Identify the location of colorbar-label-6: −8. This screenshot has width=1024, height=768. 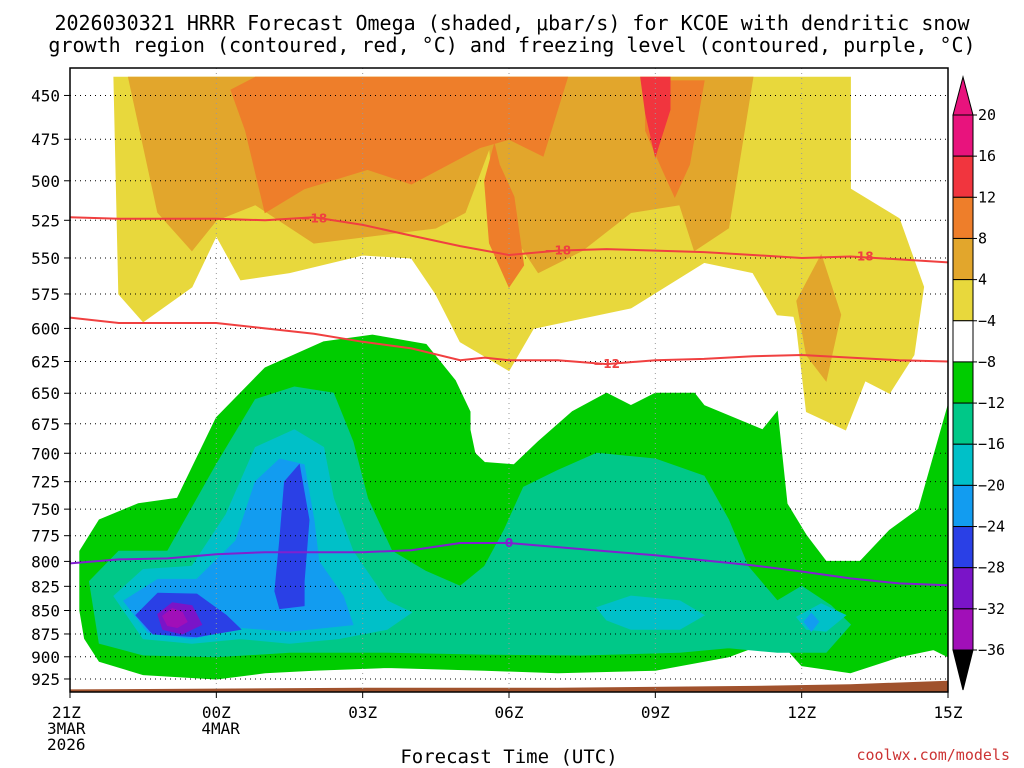
(987, 362).